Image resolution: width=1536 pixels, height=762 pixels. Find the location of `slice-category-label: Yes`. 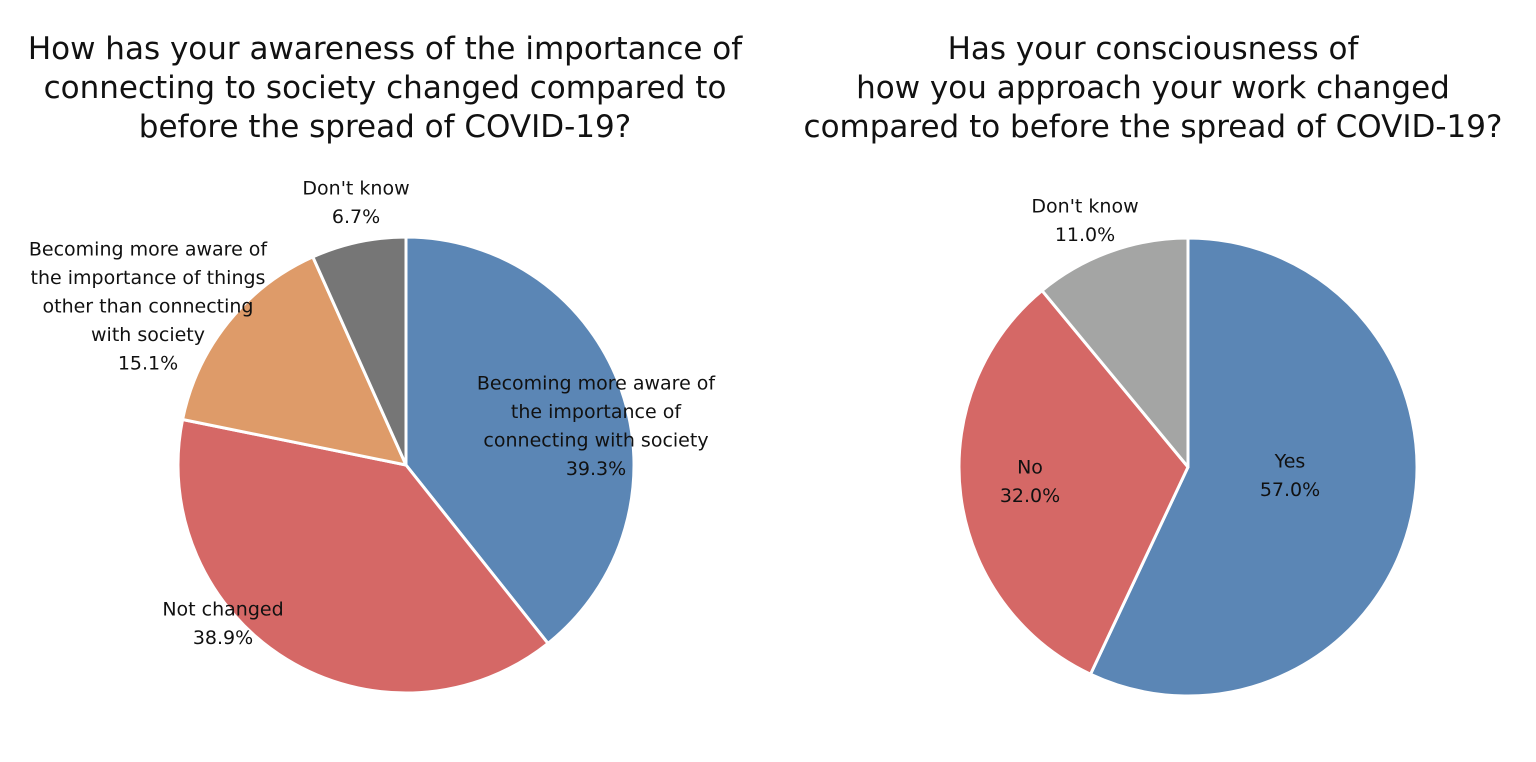

slice-category-label: Yes is located at coordinates (1290, 462).